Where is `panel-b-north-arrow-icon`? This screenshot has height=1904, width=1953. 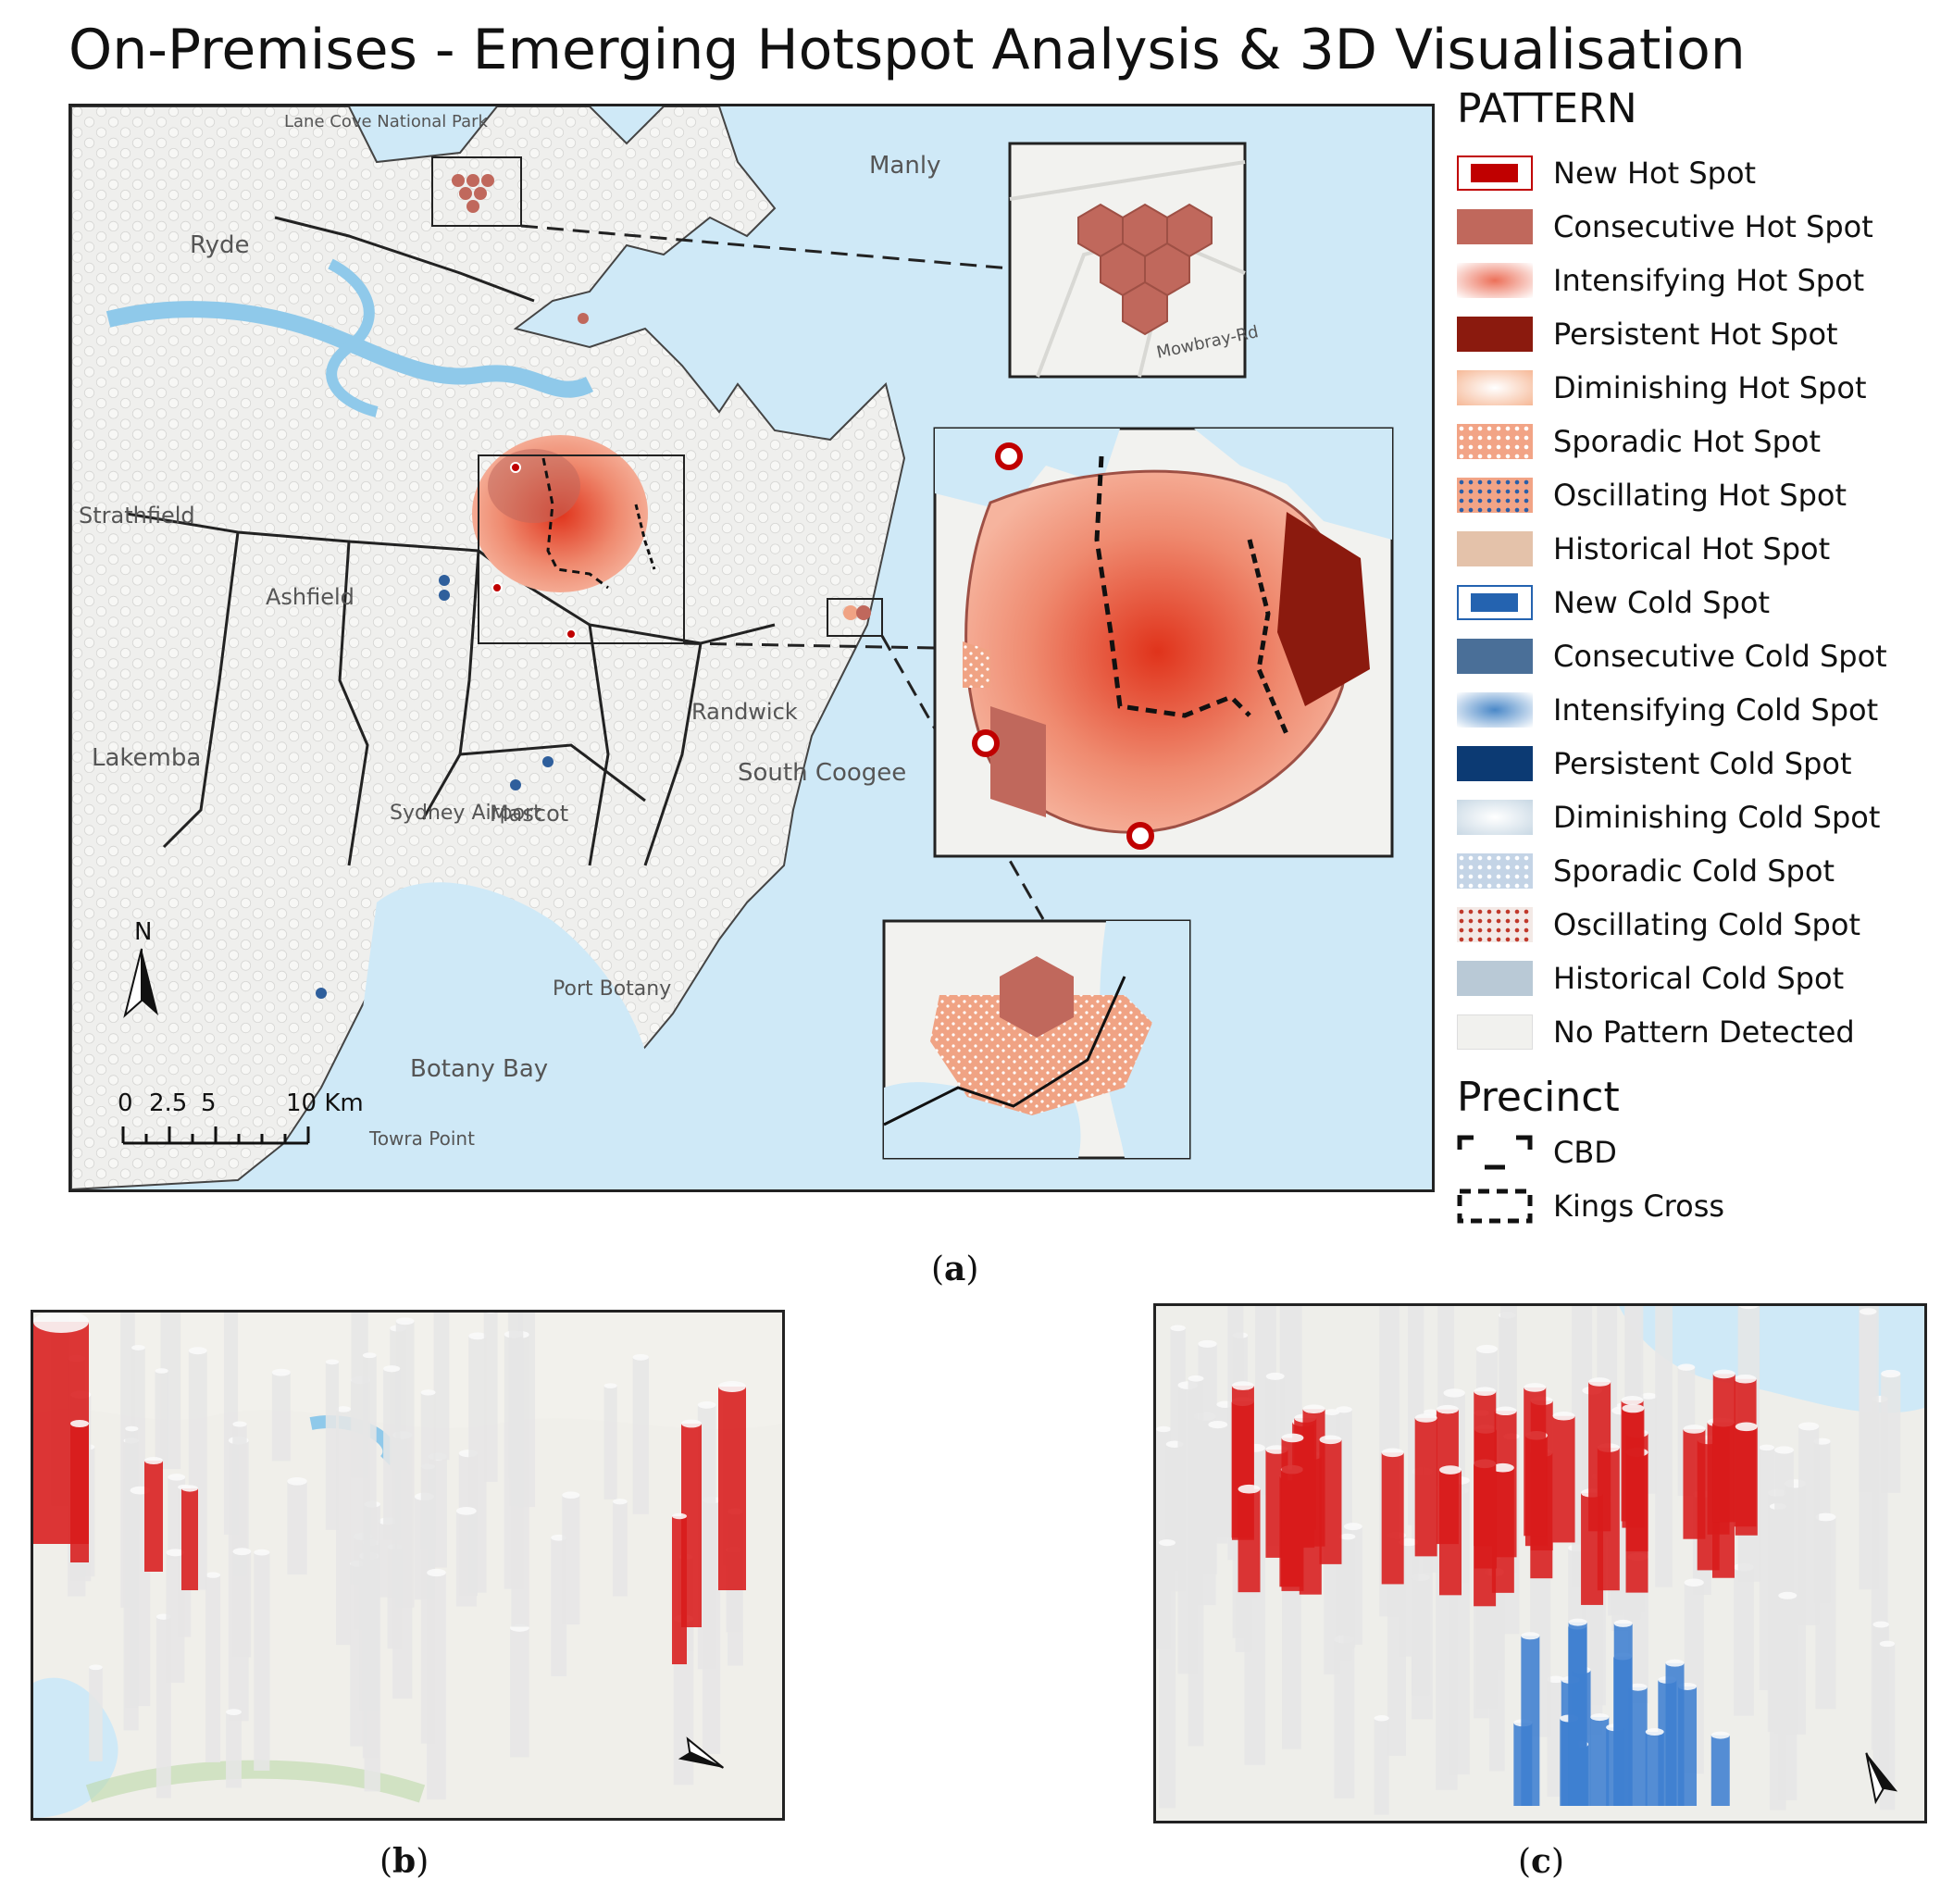 panel-b-north-arrow-icon is located at coordinates (701, 1752).